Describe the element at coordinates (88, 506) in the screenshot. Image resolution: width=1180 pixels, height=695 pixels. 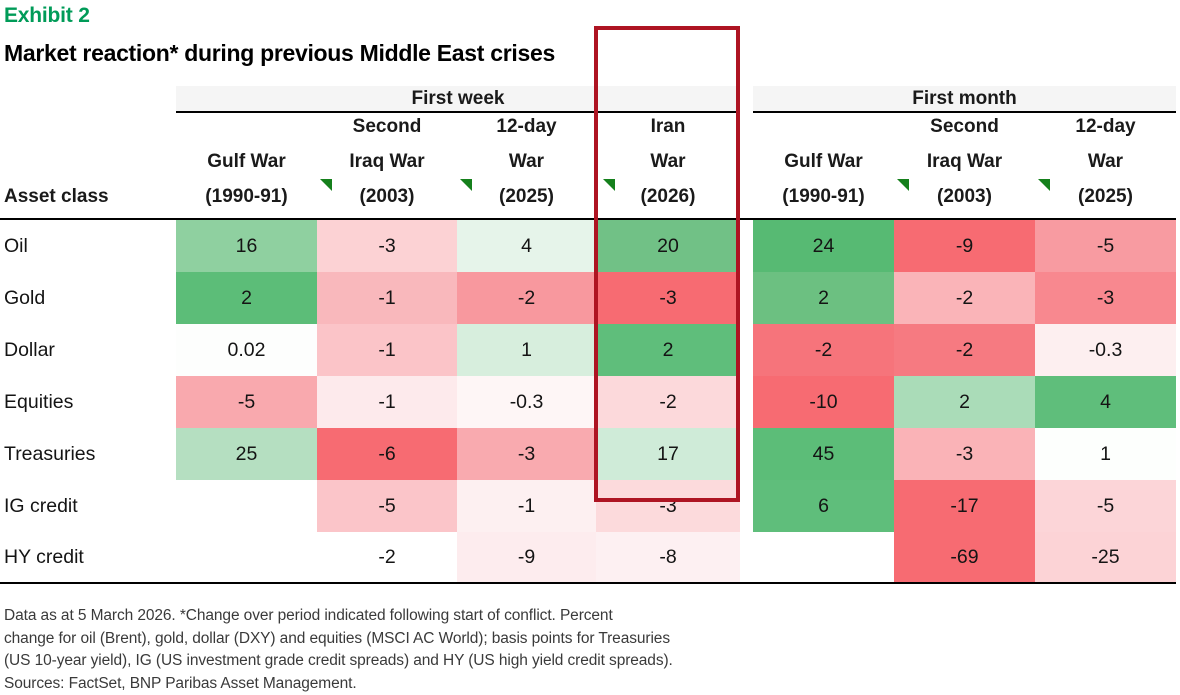
I see `row-label: IG credit` at that location.